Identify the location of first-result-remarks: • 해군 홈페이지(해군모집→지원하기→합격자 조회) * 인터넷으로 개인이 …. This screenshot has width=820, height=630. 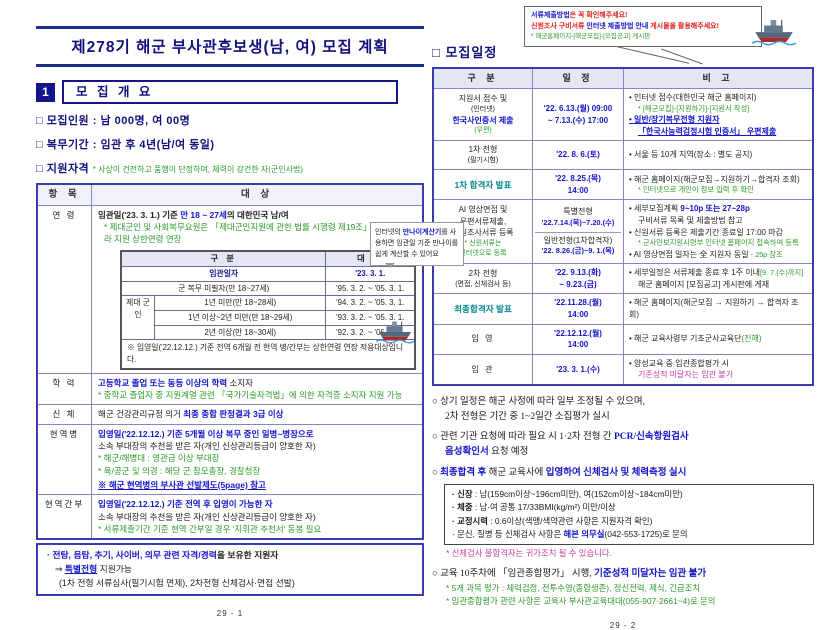
(718, 185).